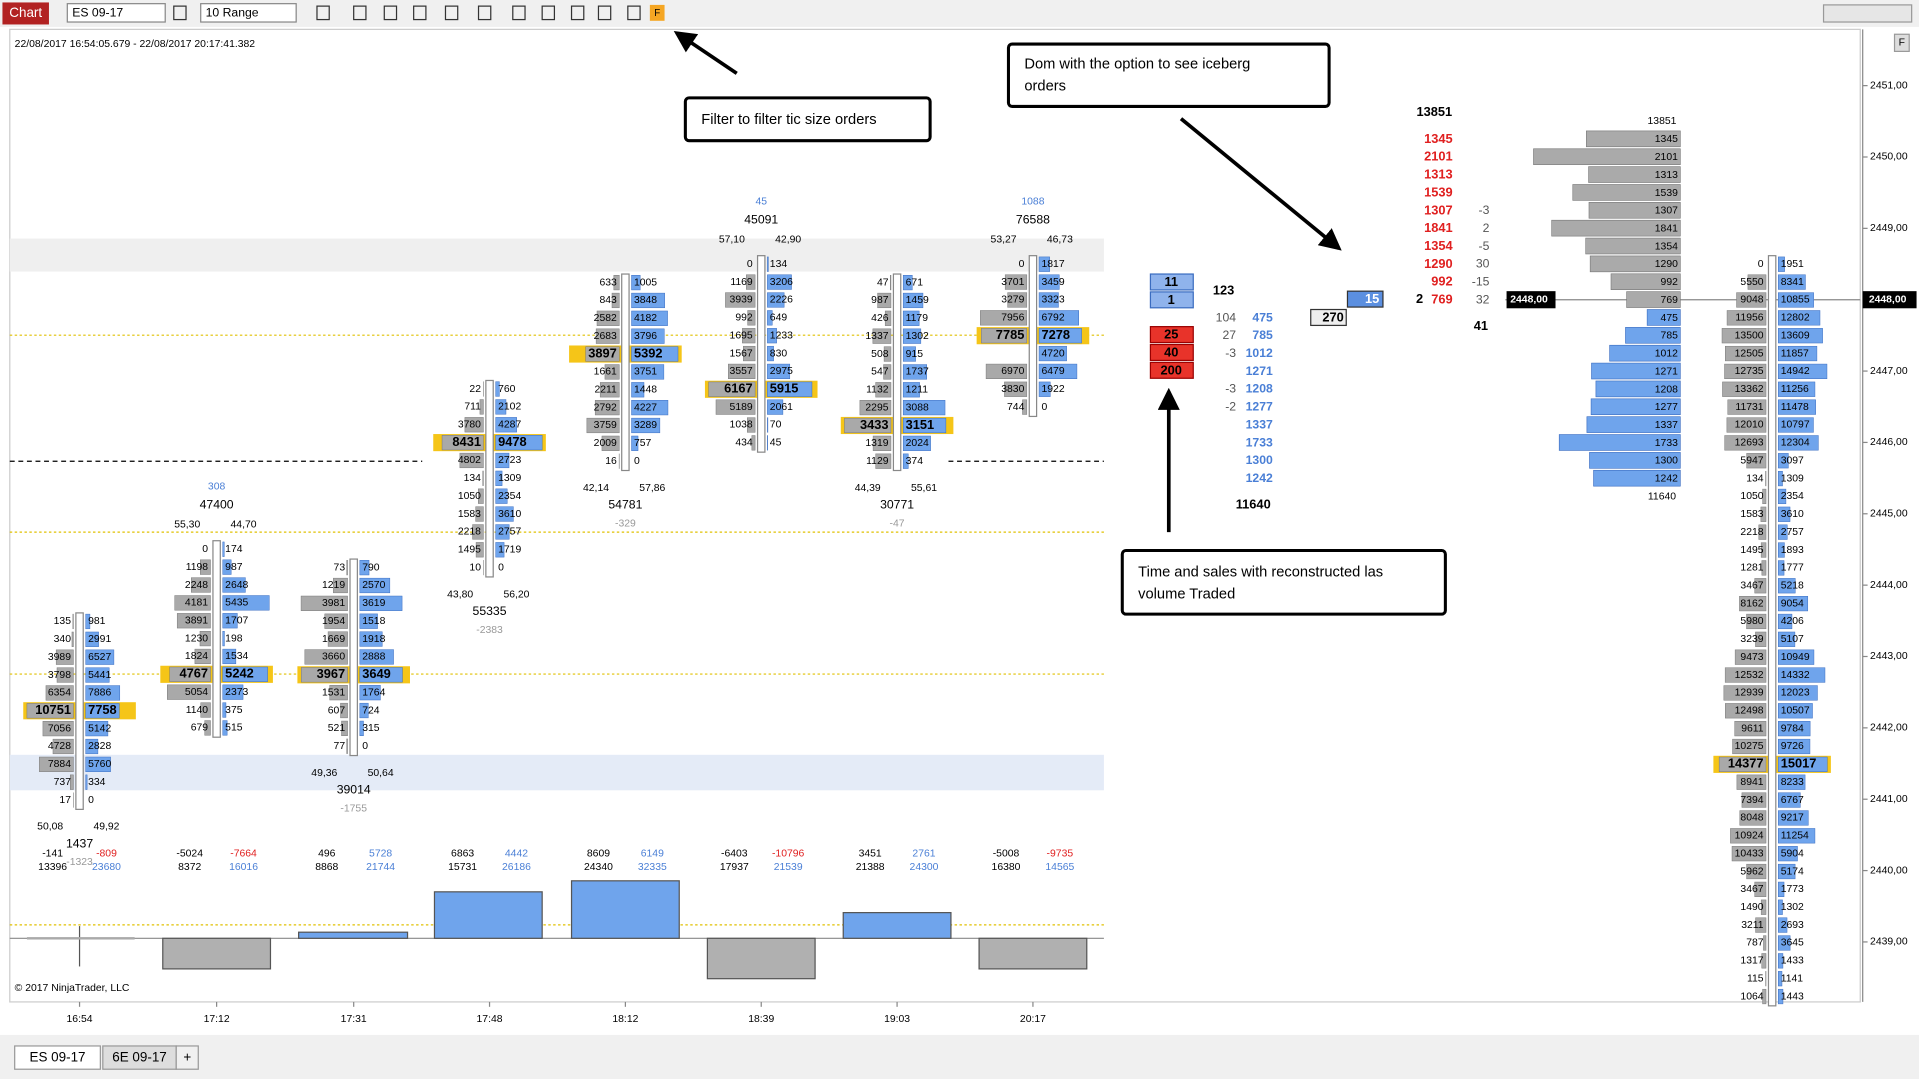  I want to click on ask-volume: 2570, so click(373, 585).